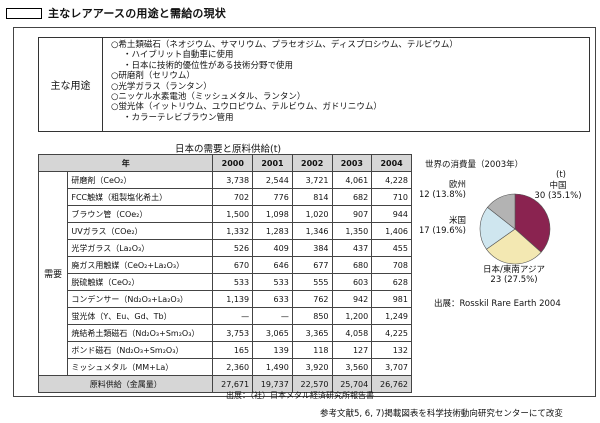 Image resolution: width=600 pixels, height=423 pixels. Describe the element at coordinates (312, 316) in the screenshot. I see `row-value: 850` at that location.